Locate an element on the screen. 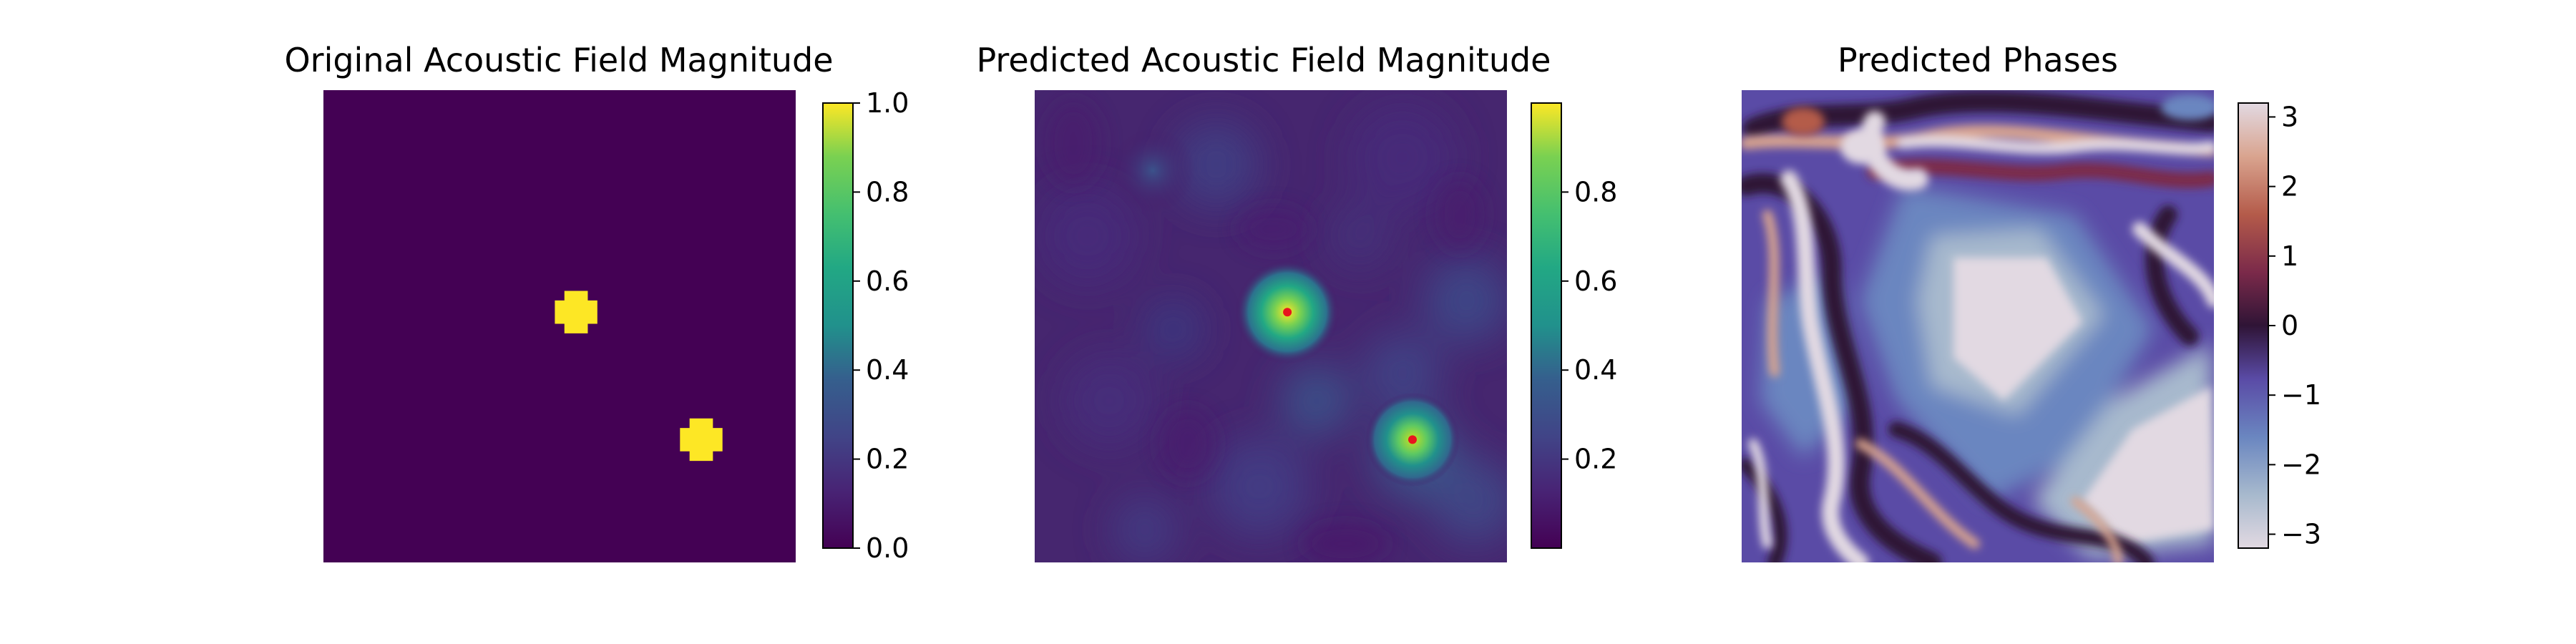 This screenshot has width=2576, height=644. colorbar-tick-label: 1 is located at coordinates (2289, 256).